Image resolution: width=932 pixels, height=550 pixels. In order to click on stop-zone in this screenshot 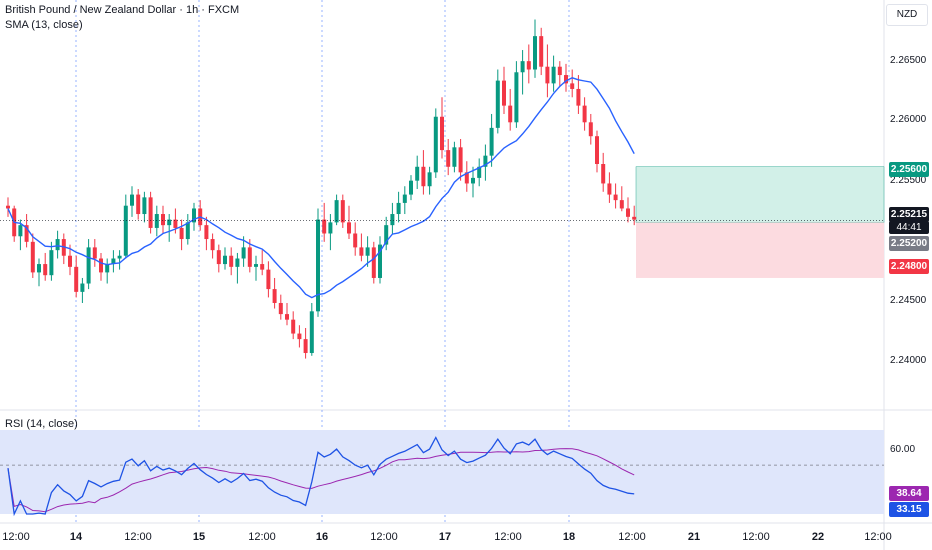, I will do `click(760, 250)`.